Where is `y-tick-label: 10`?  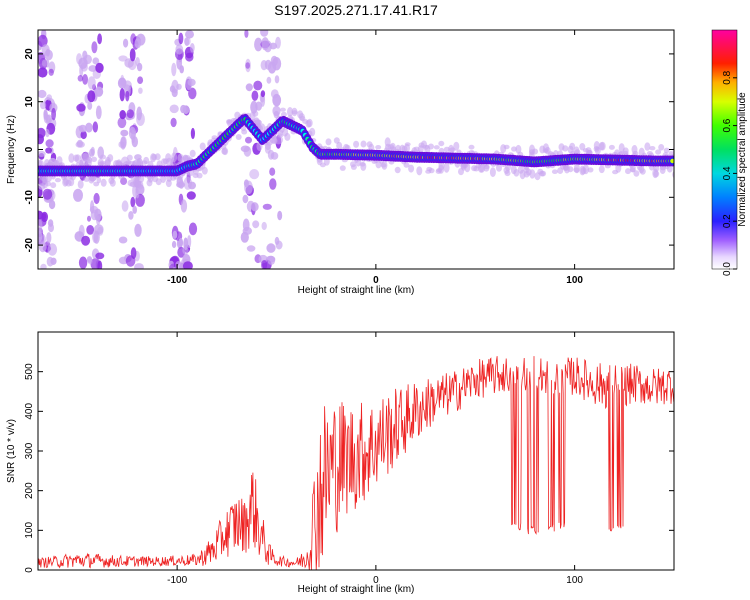
y-tick-label: 10 is located at coordinates (29, 102).